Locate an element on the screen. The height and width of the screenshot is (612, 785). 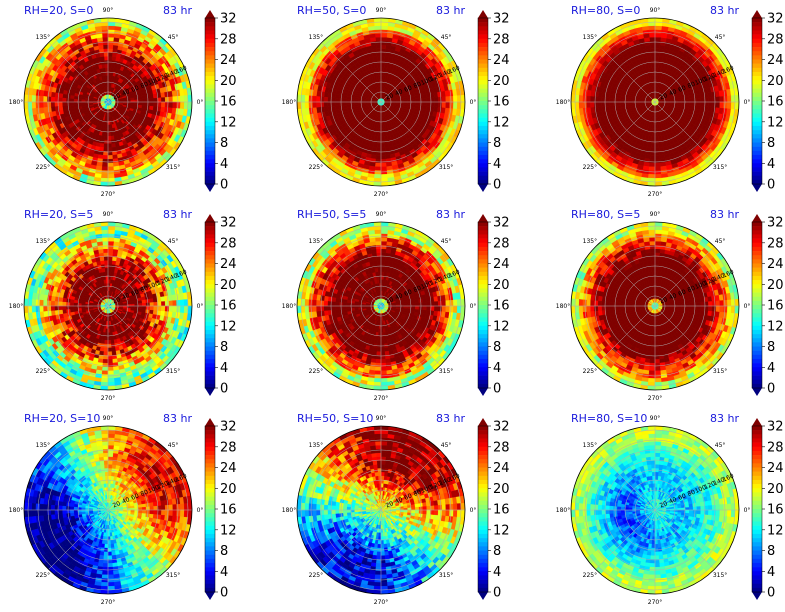
colorbar-tick-label: 0 is located at coordinates (497, 185).